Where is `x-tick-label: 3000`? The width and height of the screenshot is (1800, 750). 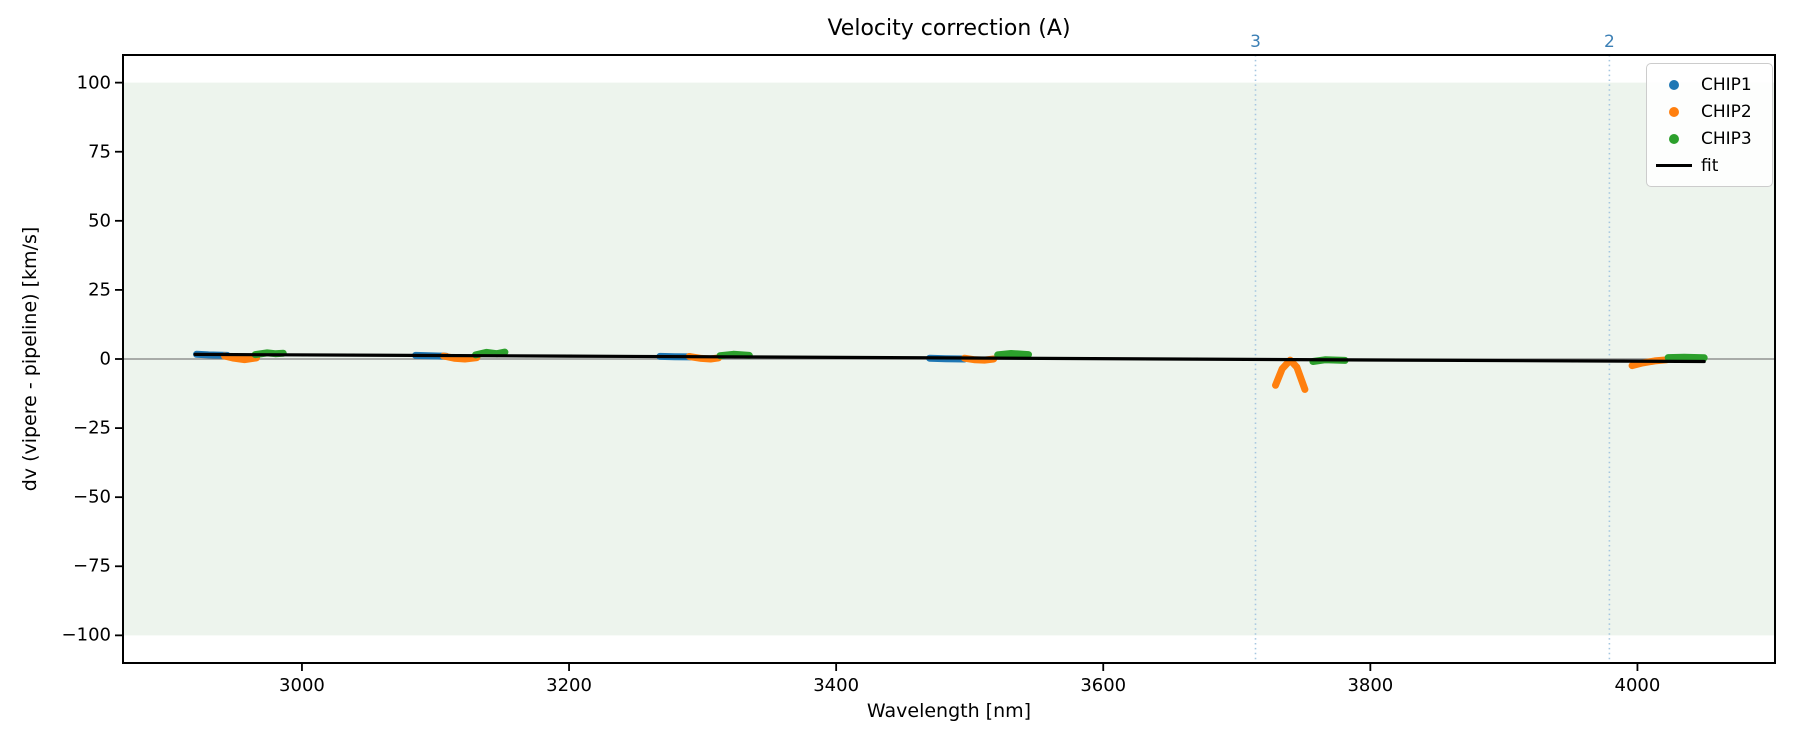
x-tick-label: 3000 is located at coordinates (302, 685).